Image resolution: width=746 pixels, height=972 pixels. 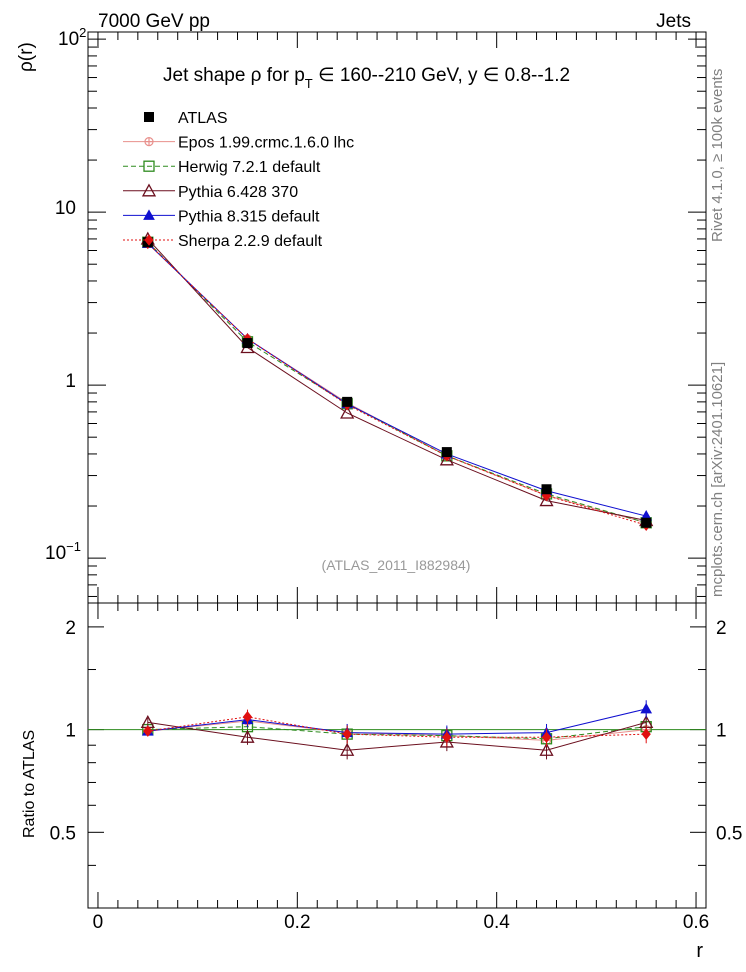 What do you see at coordinates (496, 922) in the screenshot?
I see `x-tick-label: 0.4` at bounding box center [496, 922].